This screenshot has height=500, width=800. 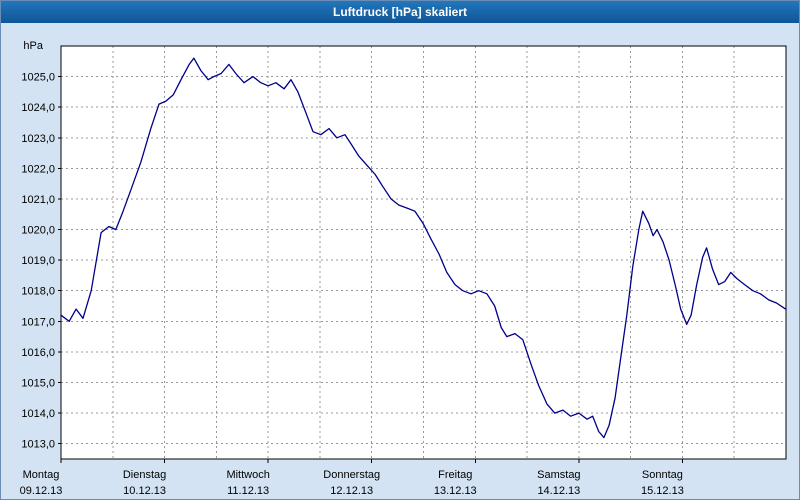 What do you see at coordinates (351, 491) in the screenshot?
I see `x-axis-date-label: 12.12.13` at bounding box center [351, 491].